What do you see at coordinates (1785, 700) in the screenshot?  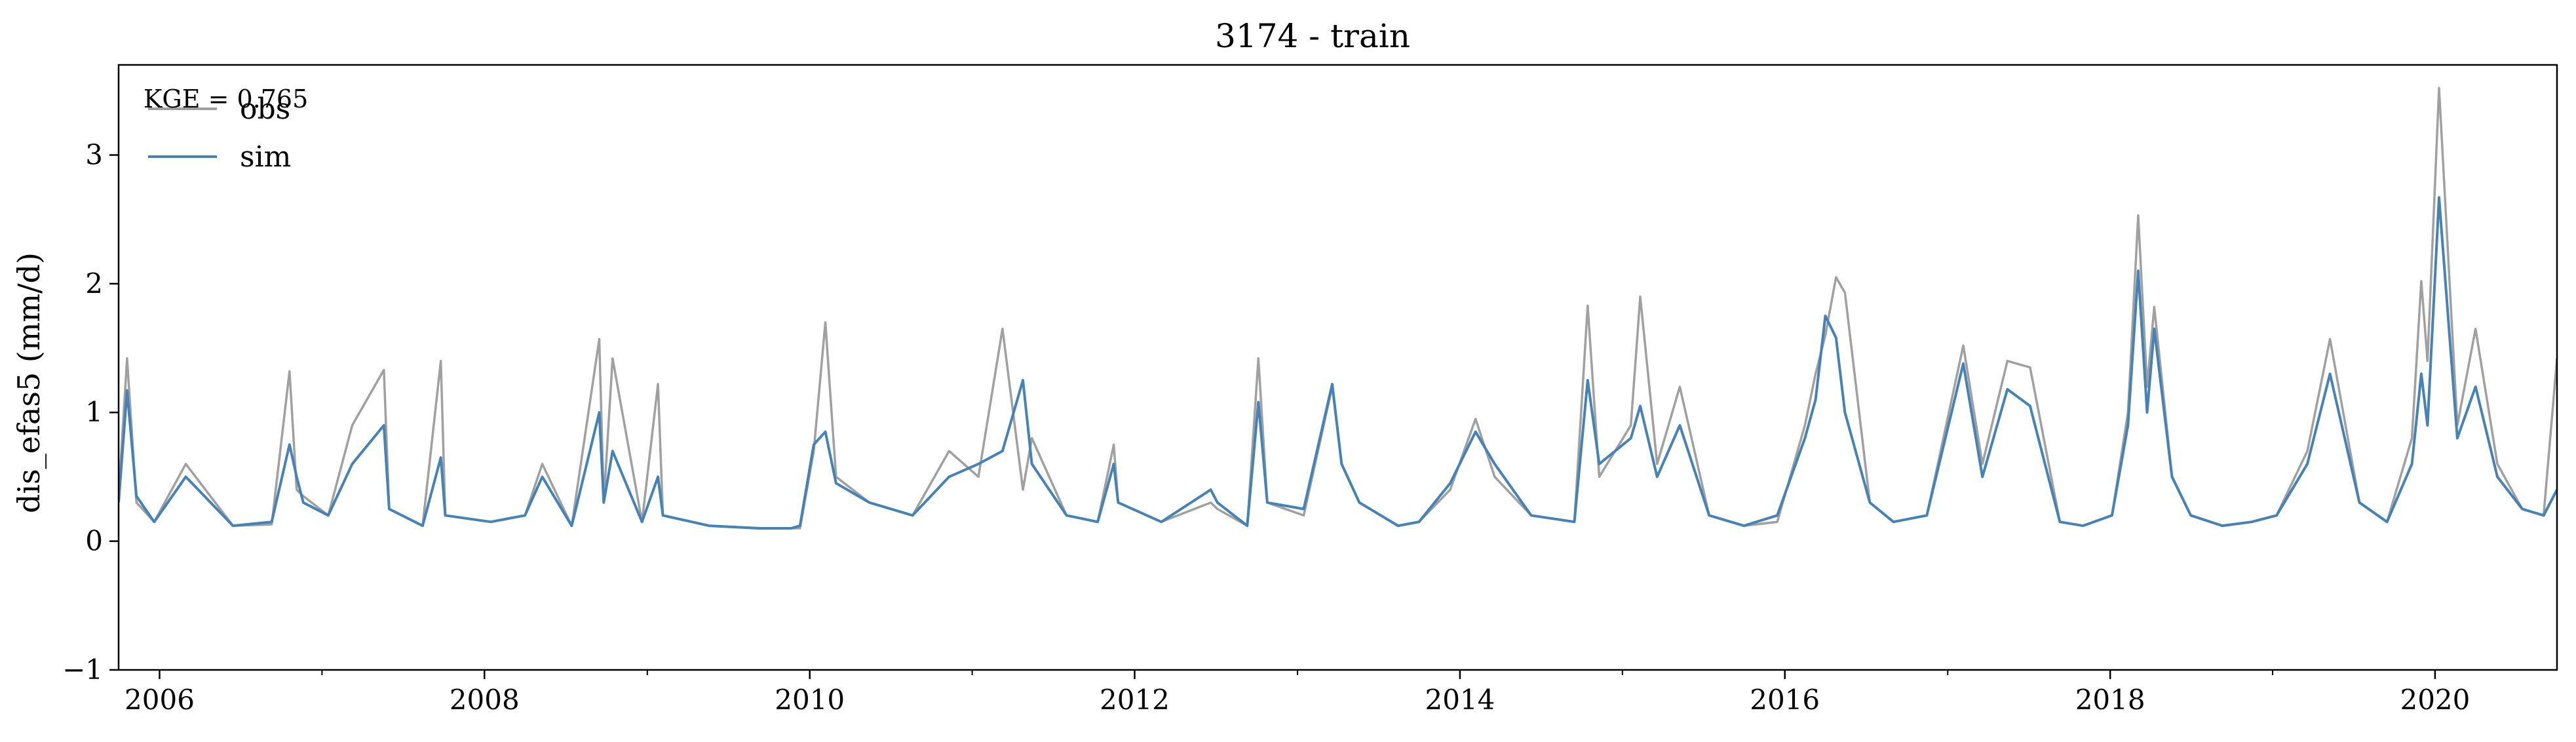 I see `x-tick-label: 2016` at bounding box center [1785, 700].